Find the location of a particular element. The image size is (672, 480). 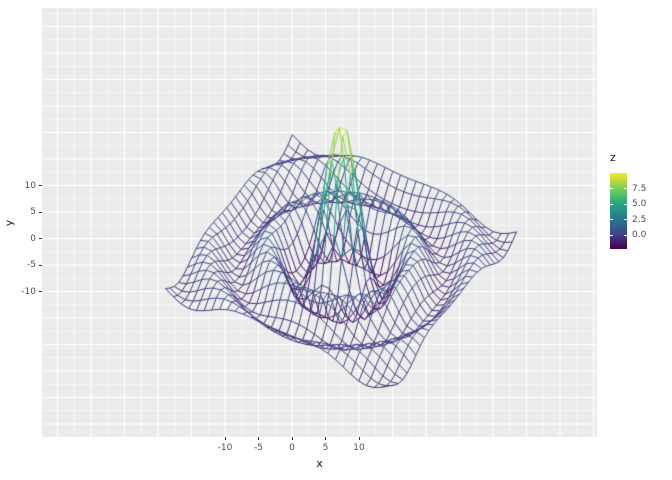

x-axis-title: x is located at coordinates (319, 463).